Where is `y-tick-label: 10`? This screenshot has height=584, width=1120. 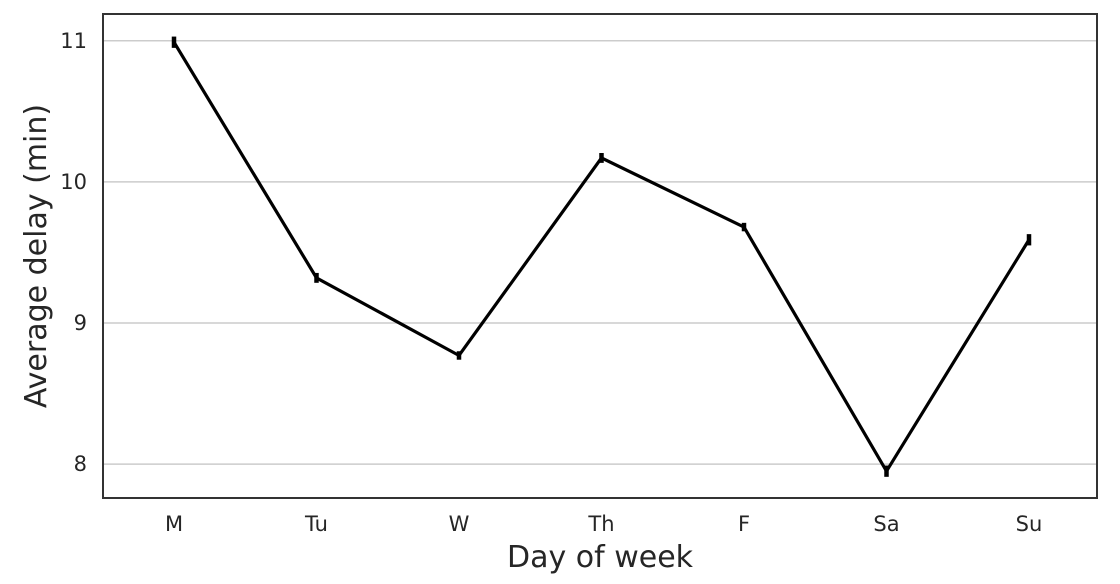
y-tick-label: 10 is located at coordinates (73, 182).